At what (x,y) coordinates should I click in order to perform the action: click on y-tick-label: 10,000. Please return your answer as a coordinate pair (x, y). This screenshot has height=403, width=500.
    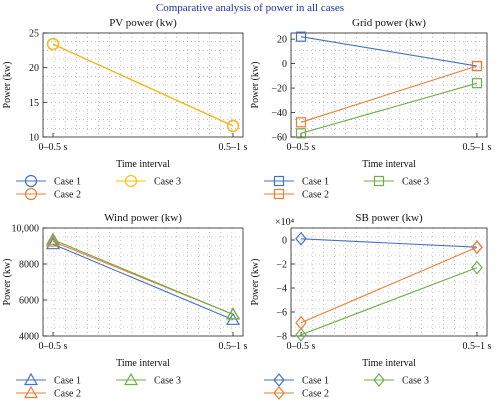
    Looking at the image, I should click on (26, 229).